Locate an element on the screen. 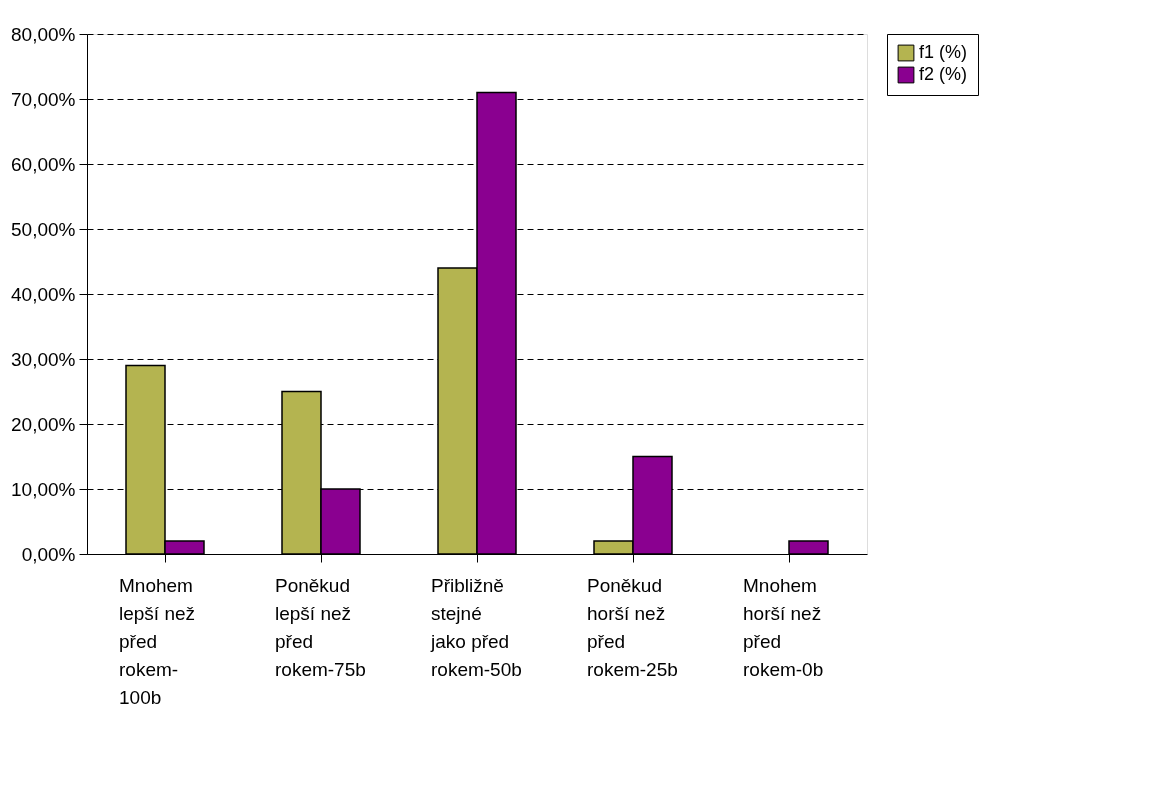 Image resolution: width=1153 pixels, height=791 pixels. x-tick-label: Poněkud lepší než před rokem-75b is located at coordinates (320, 627).